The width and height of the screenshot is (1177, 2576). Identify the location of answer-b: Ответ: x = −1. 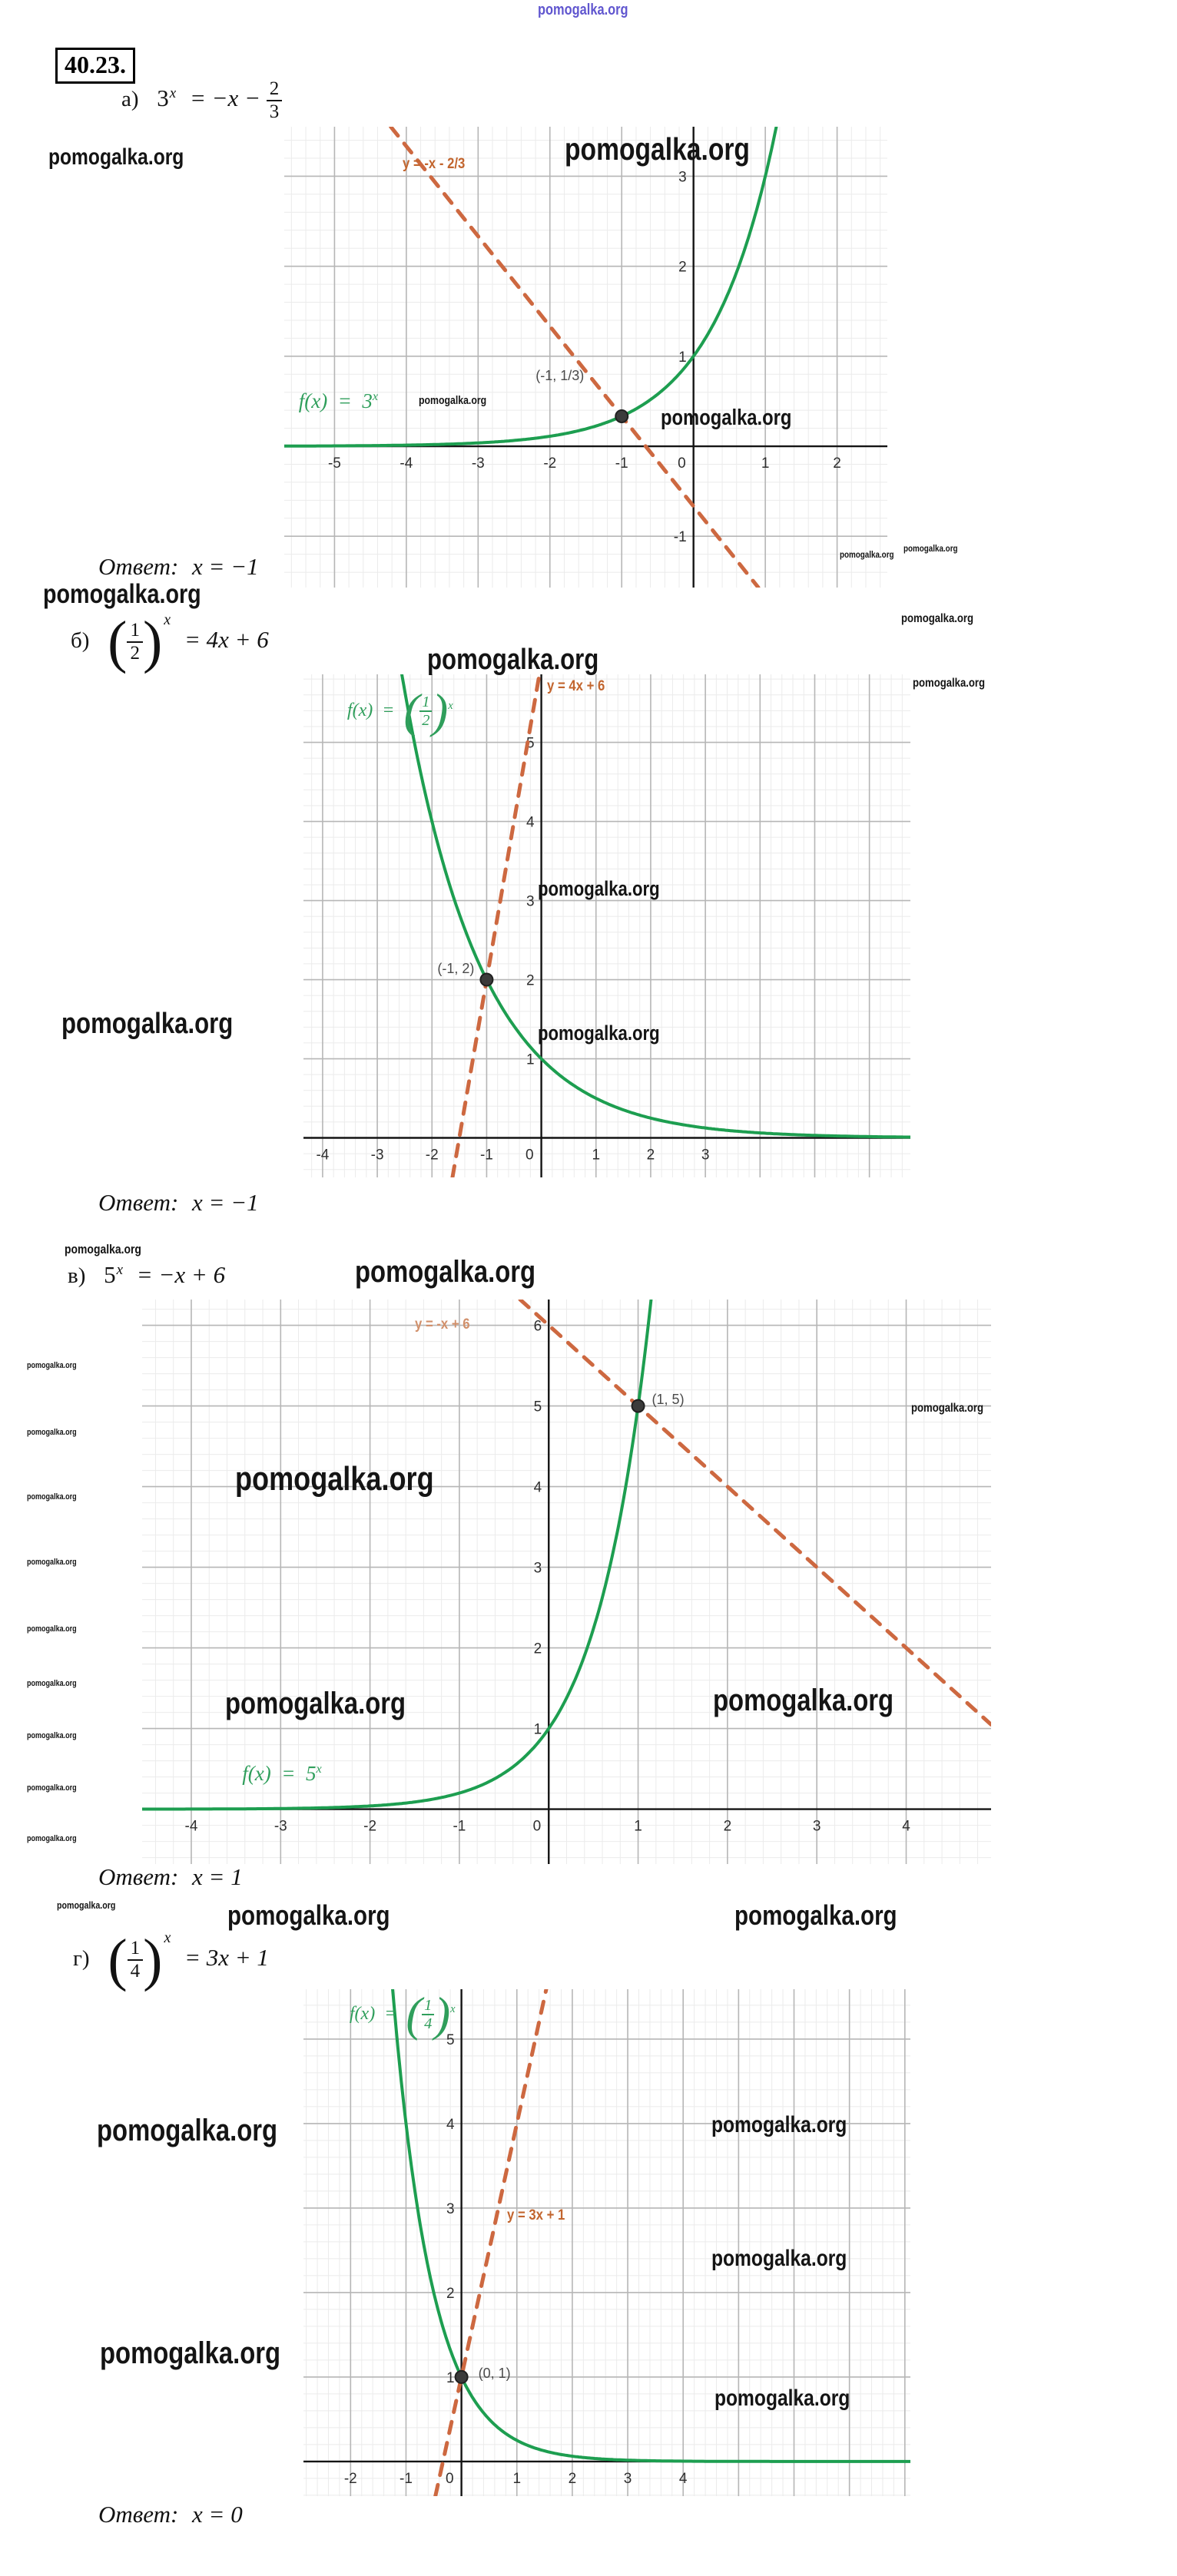
(178, 1203).